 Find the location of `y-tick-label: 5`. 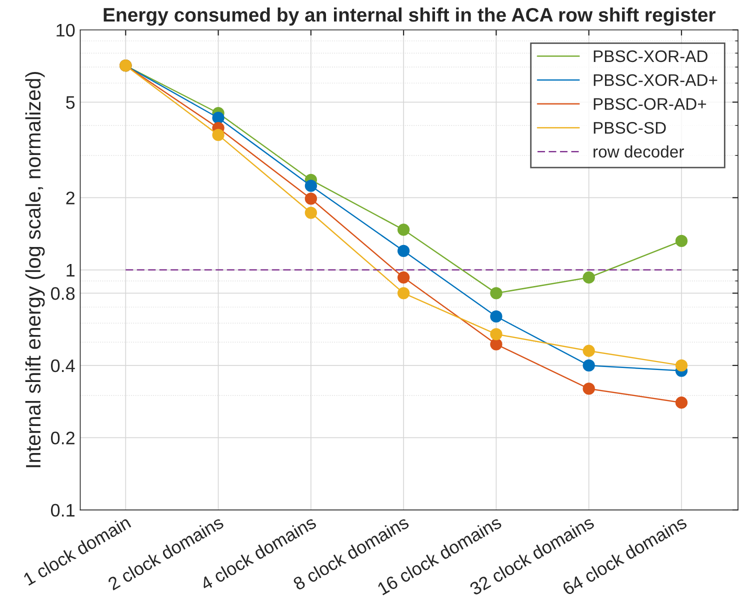

y-tick-label: 5 is located at coordinates (70, 102).